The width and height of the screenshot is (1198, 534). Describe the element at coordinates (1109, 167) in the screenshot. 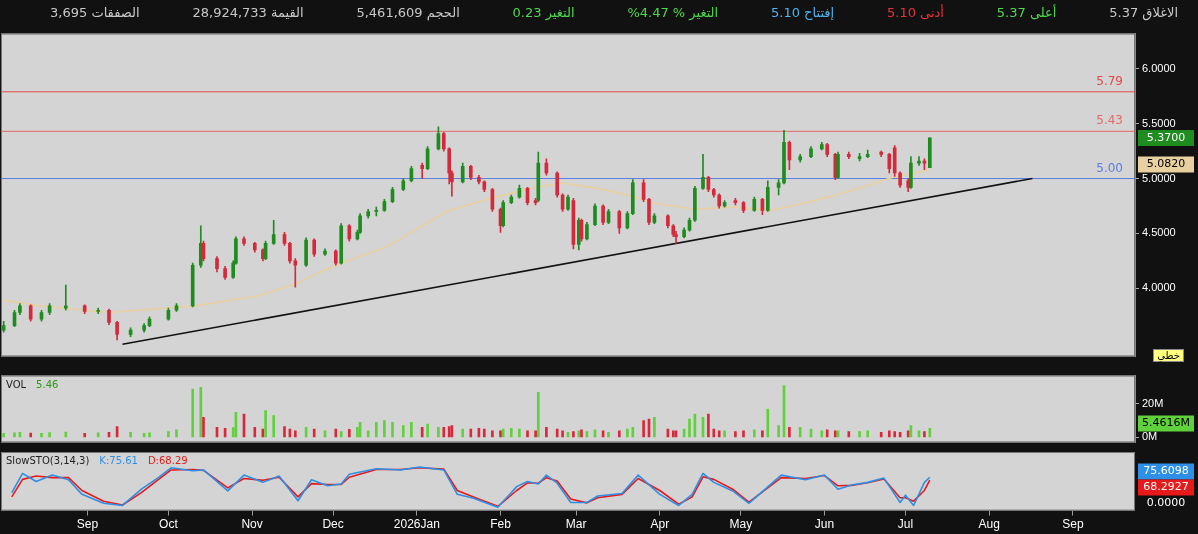

I see `ref-line-label: 5.00` at that location.